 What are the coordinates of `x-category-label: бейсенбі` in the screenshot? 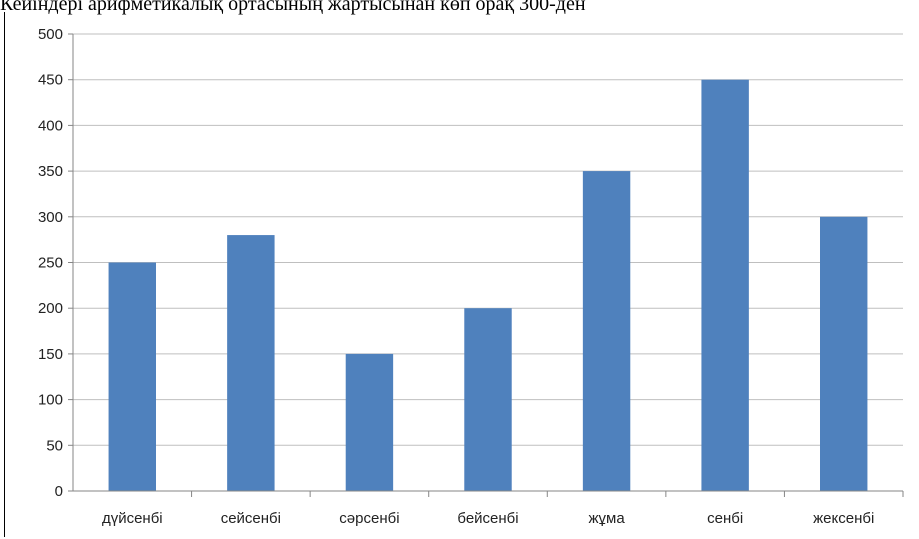 It's located at (487, 518).